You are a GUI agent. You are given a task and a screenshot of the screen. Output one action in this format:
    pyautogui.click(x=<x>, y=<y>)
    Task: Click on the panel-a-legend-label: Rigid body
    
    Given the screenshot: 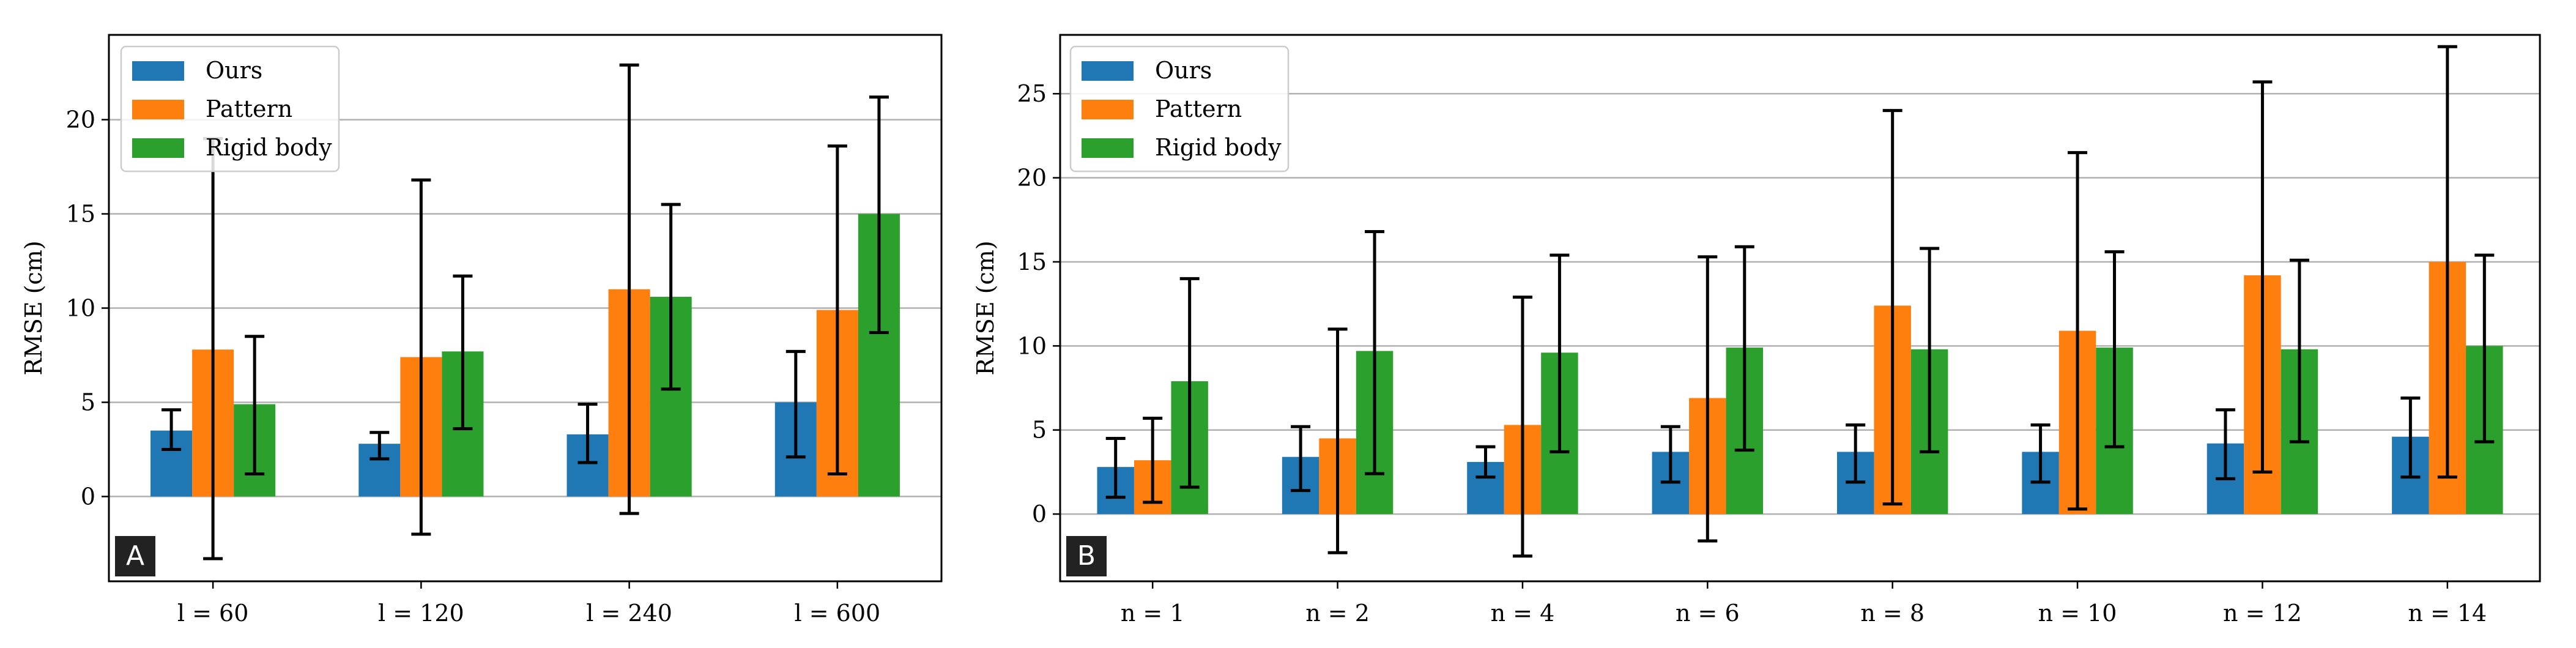 What is the action you would take?
    pyautogui.click(x=269, y=147)
    